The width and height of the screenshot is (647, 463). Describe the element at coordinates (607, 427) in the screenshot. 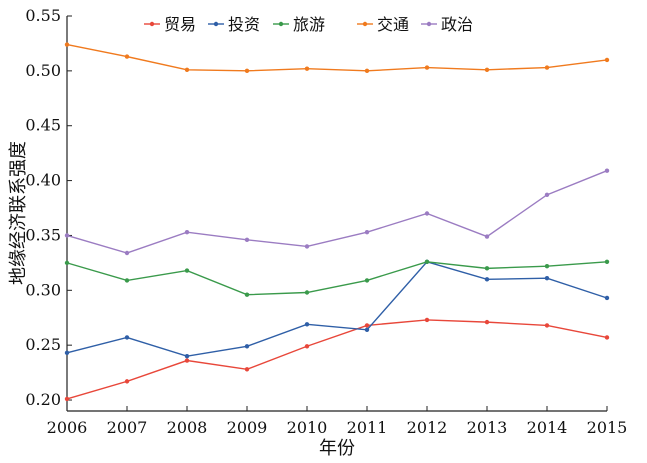

I see `x-tick-label: 2015` at that location.